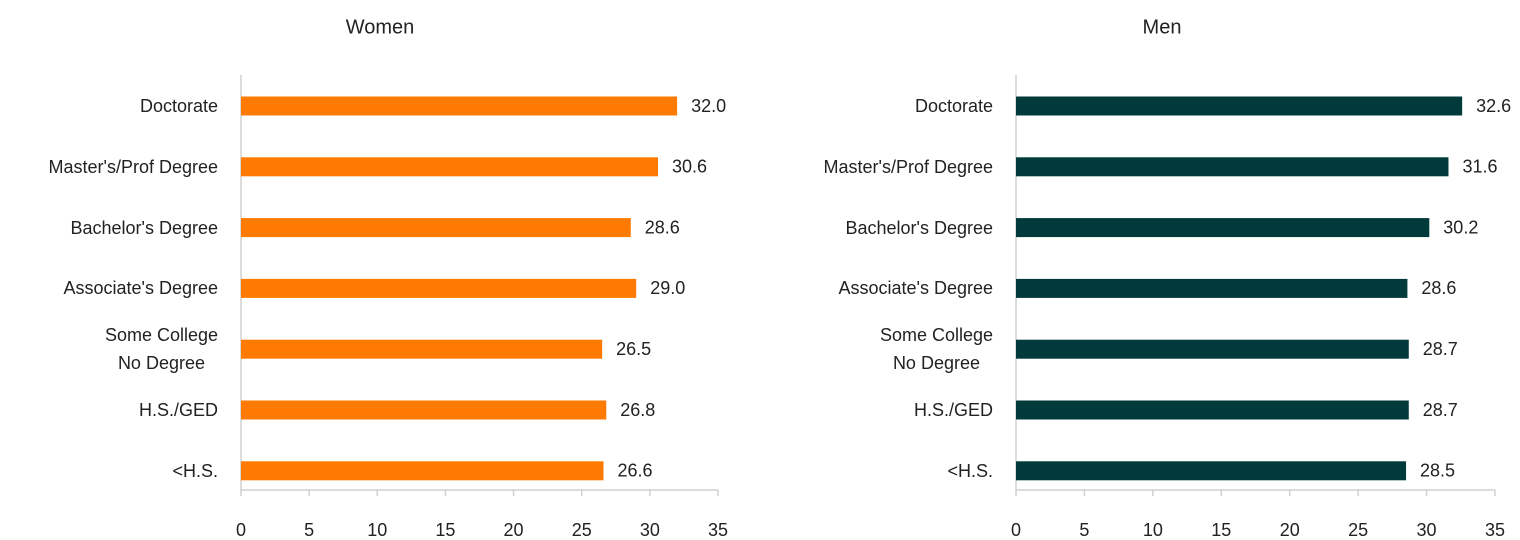 The image size is (1520, 540). I want to click on data-label: 32.0, so click(708, 106).